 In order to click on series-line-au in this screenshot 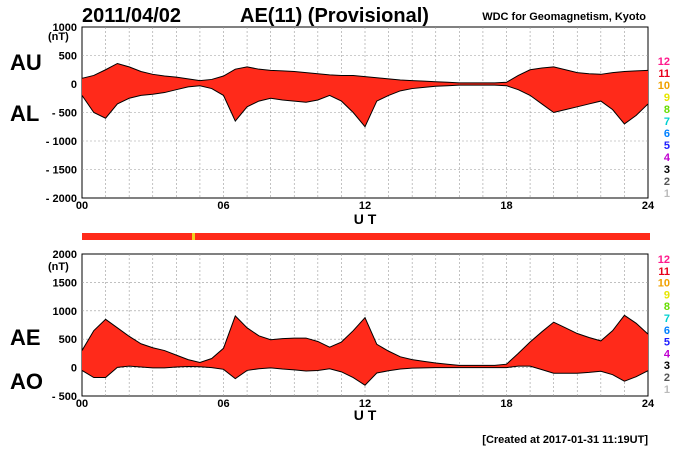, I will do `click(365, 73)`.